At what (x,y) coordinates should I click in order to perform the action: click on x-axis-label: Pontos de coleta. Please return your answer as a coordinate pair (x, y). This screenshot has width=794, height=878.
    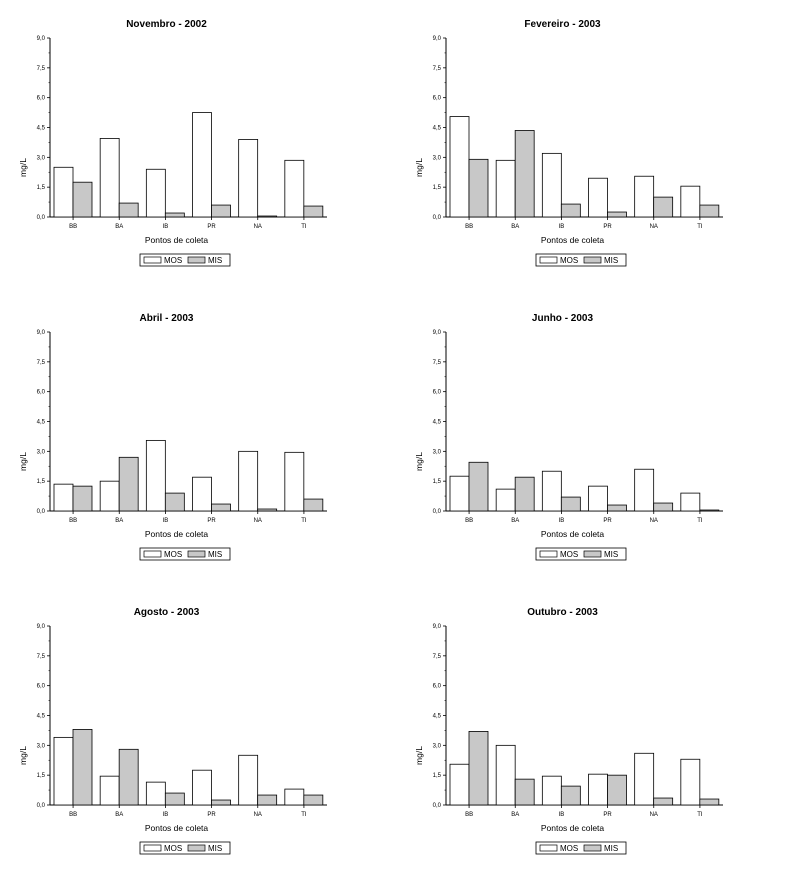
    Looking at the image, I should click on (573, 240).